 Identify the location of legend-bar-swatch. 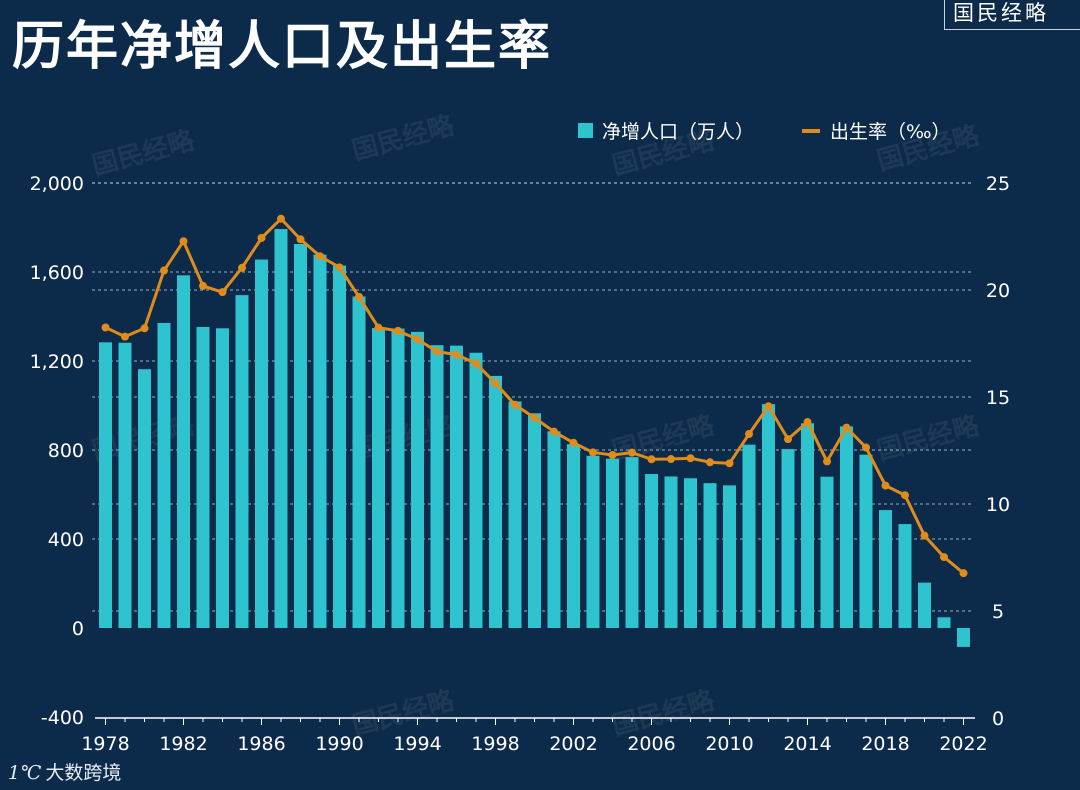
(585, 130).